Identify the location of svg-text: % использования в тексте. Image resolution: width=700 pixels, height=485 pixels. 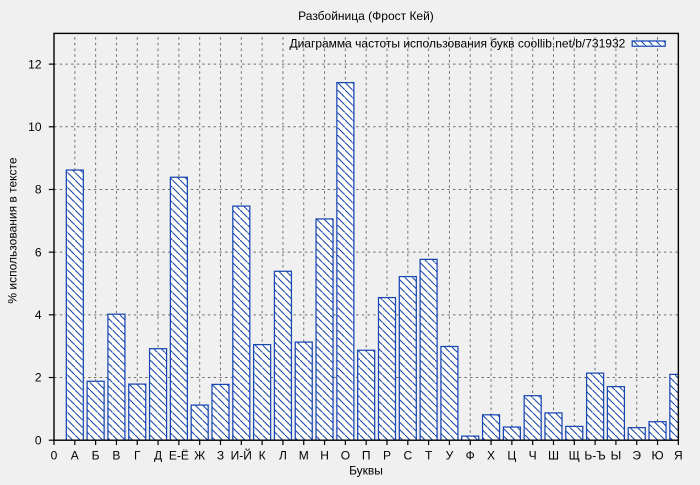
(13, 230).